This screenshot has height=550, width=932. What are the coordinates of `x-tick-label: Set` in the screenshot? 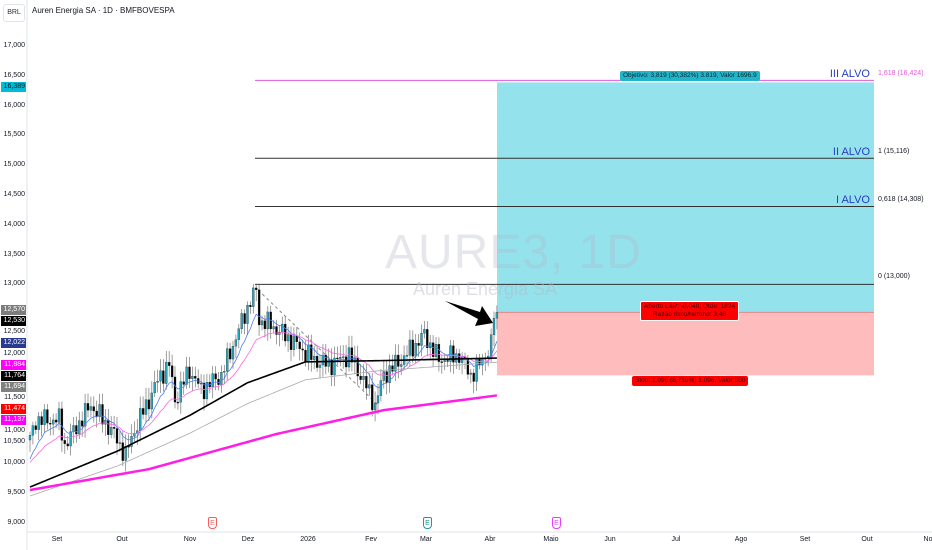 It's located at (57, 539).